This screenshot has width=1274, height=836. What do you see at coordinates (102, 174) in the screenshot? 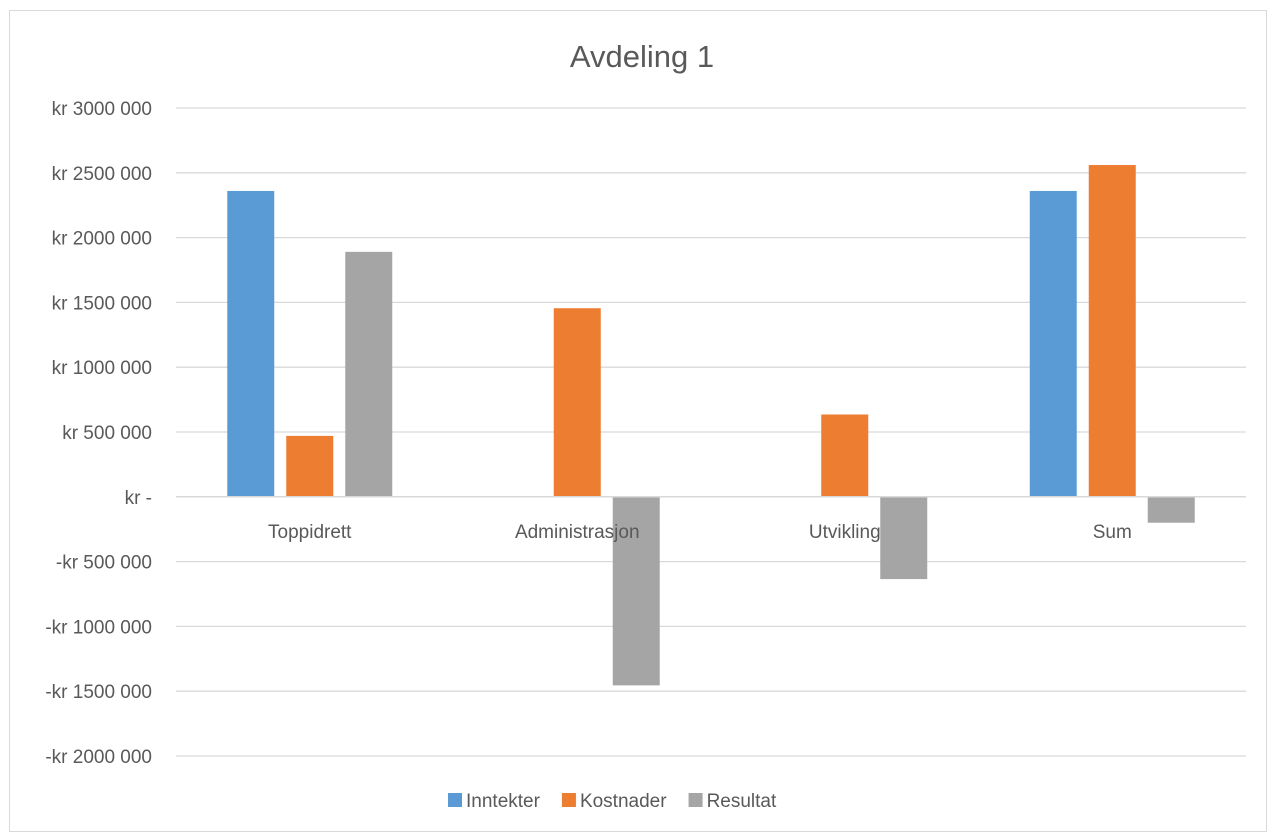
I see `y-tick-label: kr 2500 000` at bounding box center [102, 174].